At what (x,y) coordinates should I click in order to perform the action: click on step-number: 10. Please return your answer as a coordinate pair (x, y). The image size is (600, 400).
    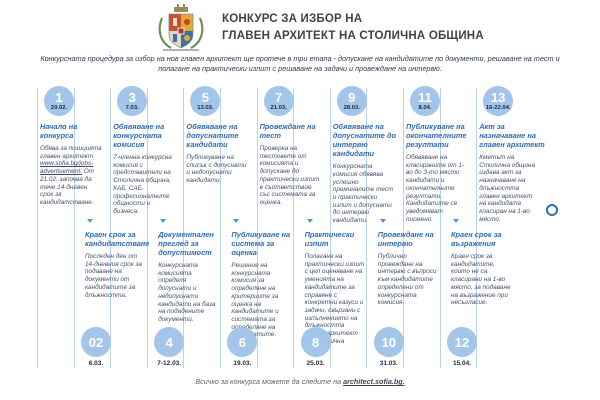
    Looking at the image, I should click on (389, 342).